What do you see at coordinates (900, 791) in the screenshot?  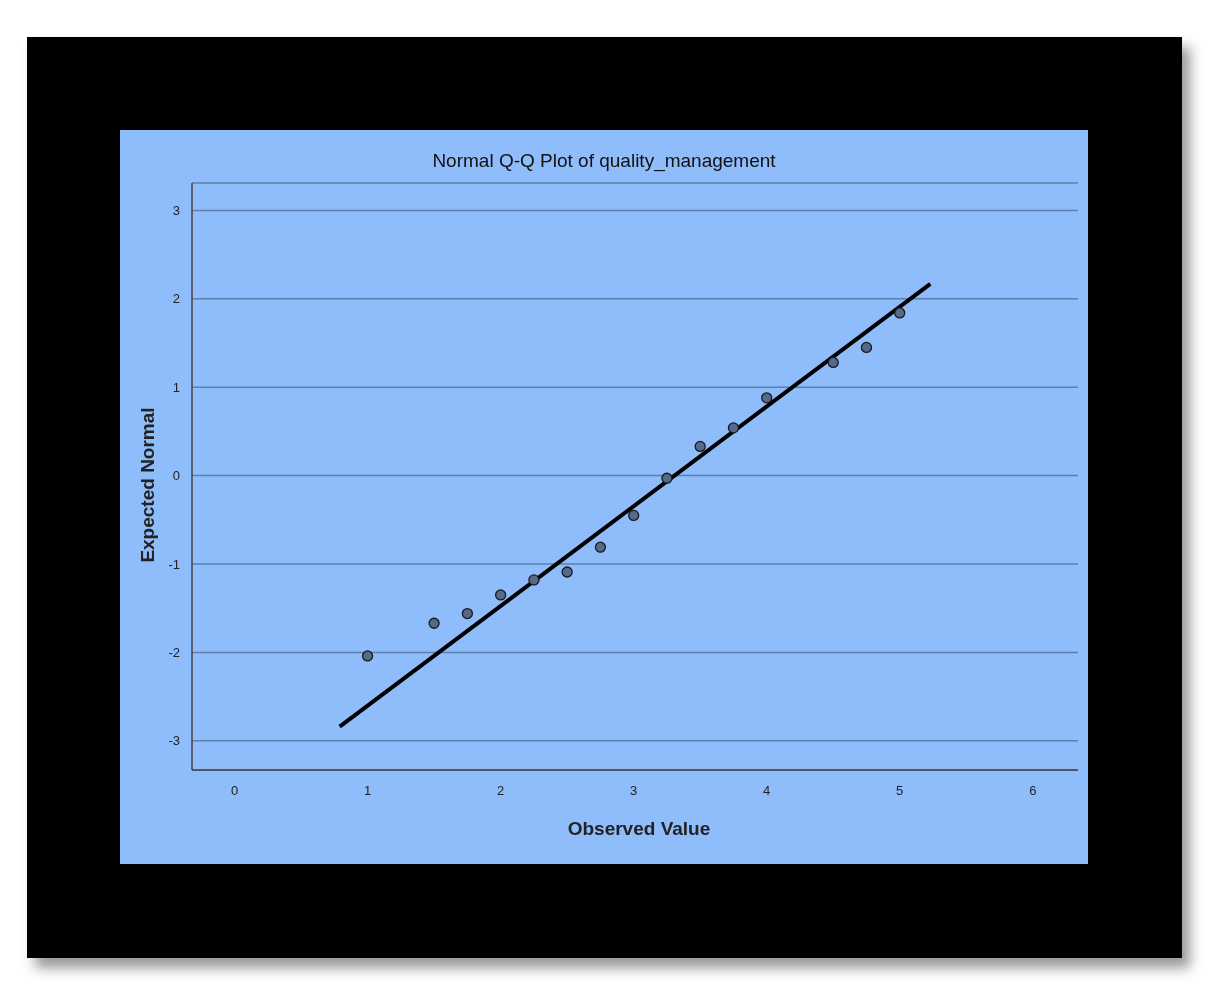 I see `x-tick-label: 5` at bounding box center [900, 791].